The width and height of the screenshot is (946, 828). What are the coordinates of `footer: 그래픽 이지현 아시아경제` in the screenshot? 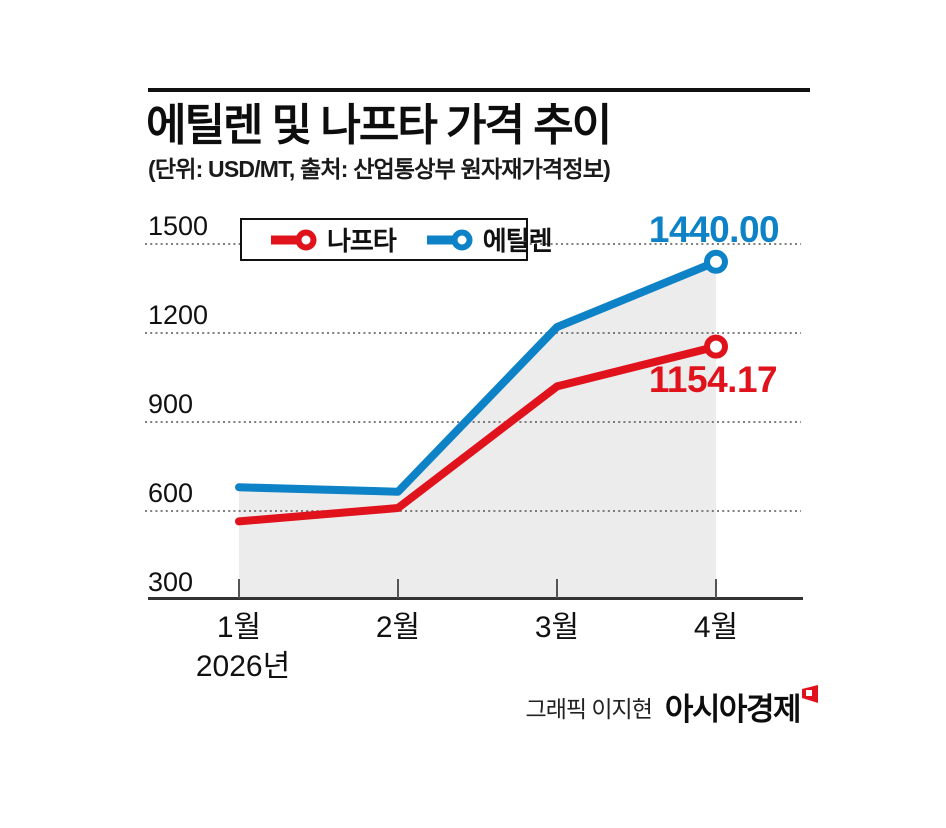 It's located at (671, 706).